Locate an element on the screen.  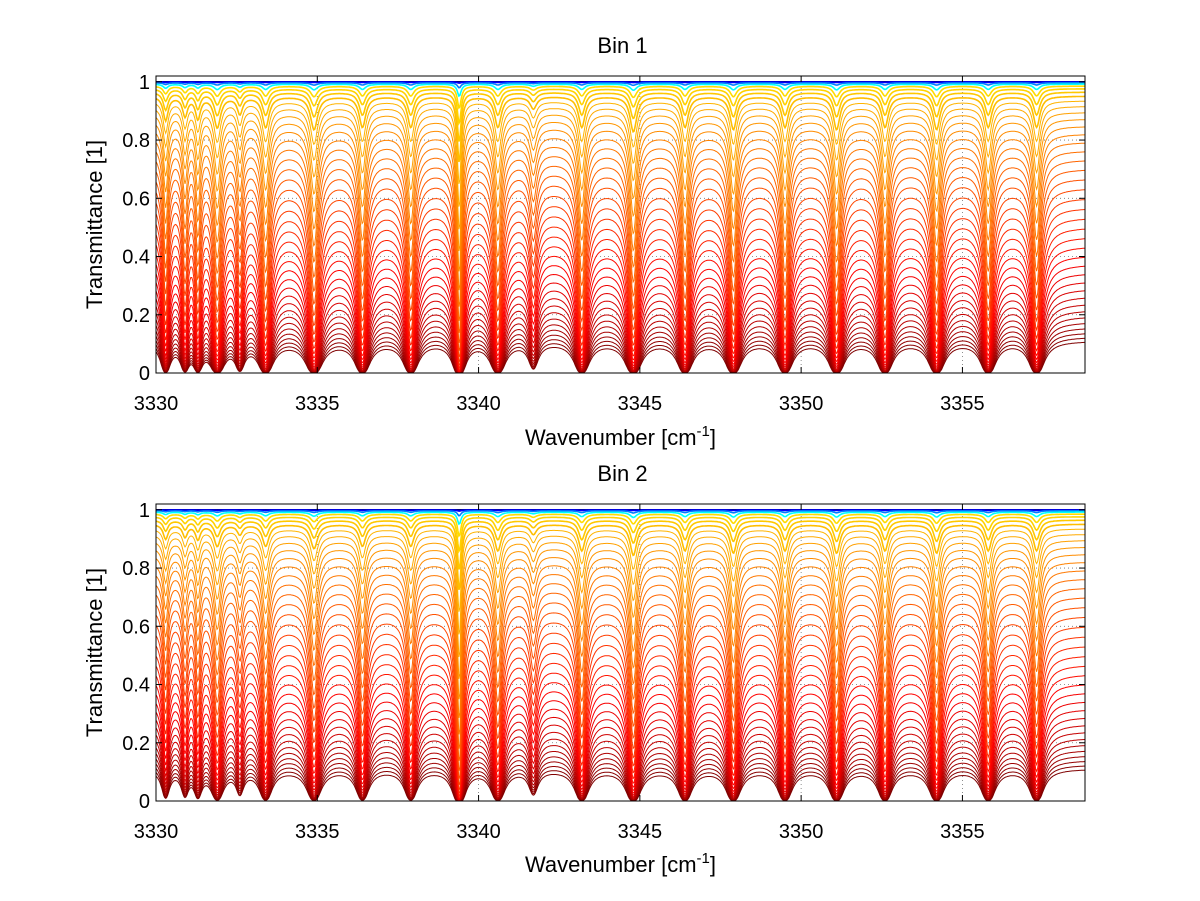
chart-title: Bin 1 is located at coordinates (622, 45).